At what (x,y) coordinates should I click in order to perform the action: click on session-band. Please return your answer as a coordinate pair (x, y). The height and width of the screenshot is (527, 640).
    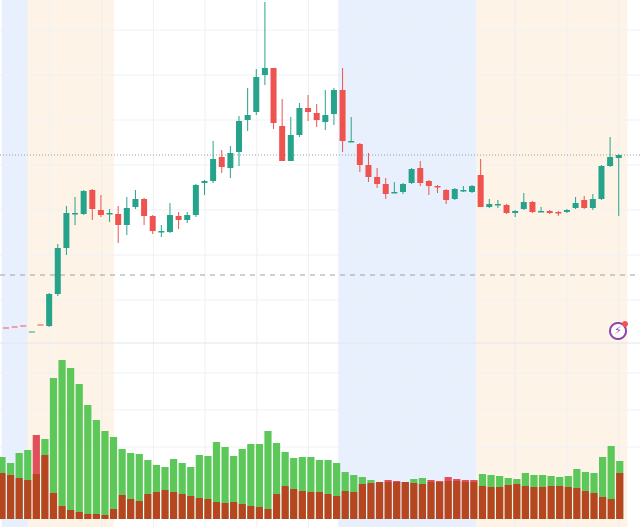
    Looking at the image, I should click on (14, 263).